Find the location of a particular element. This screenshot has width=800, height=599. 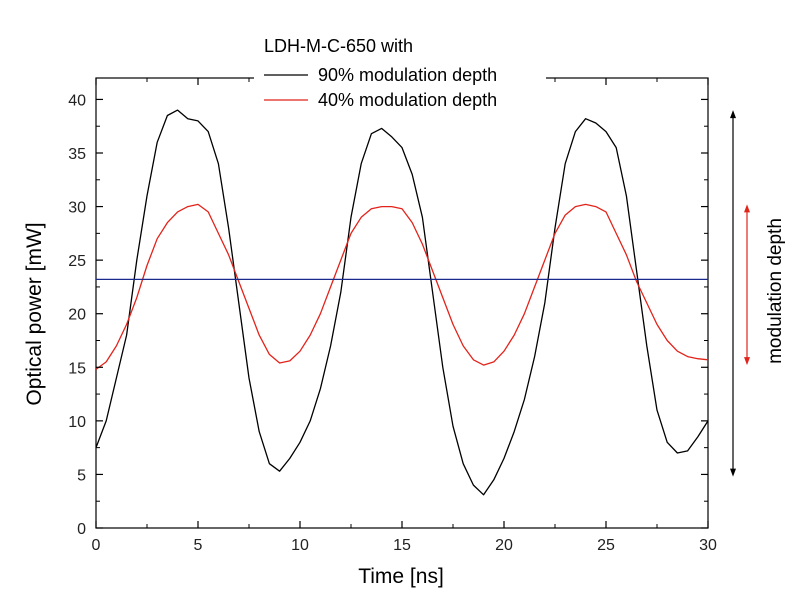

y-tick-label: 15 is located at coordinates (77, 368).